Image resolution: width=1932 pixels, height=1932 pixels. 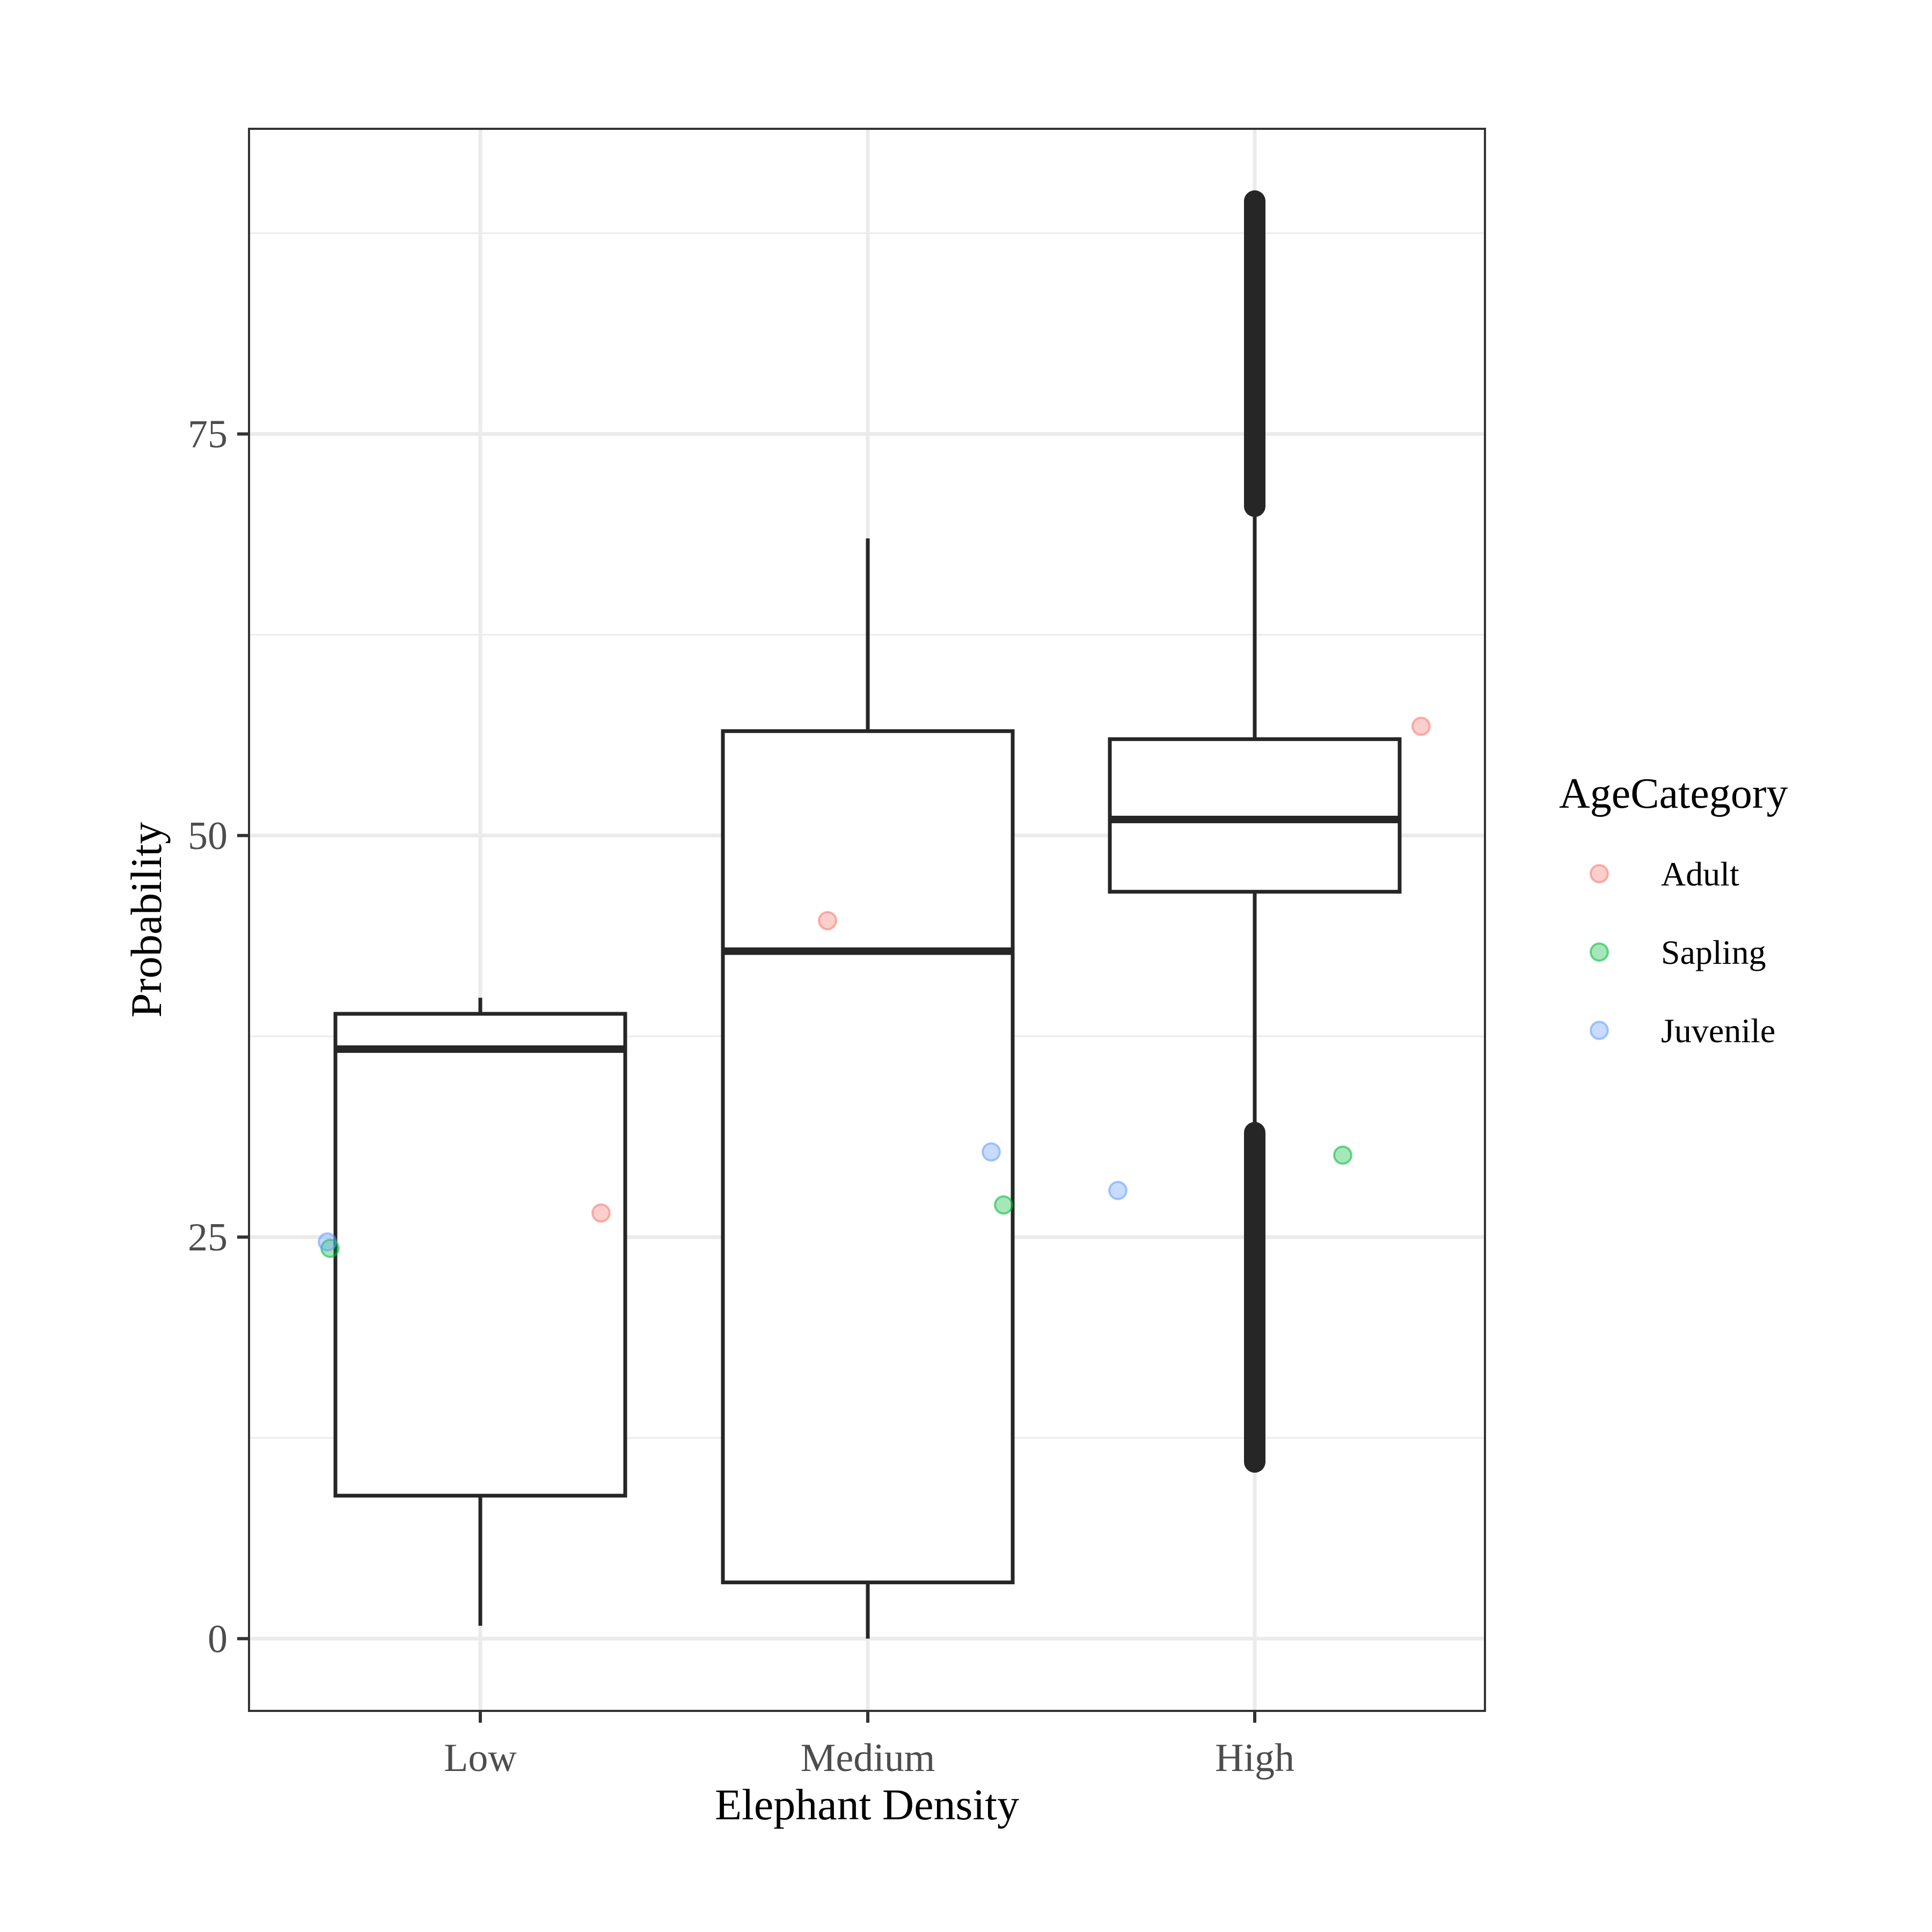 I want to click on box-medium, so click(x=868, y=1088).